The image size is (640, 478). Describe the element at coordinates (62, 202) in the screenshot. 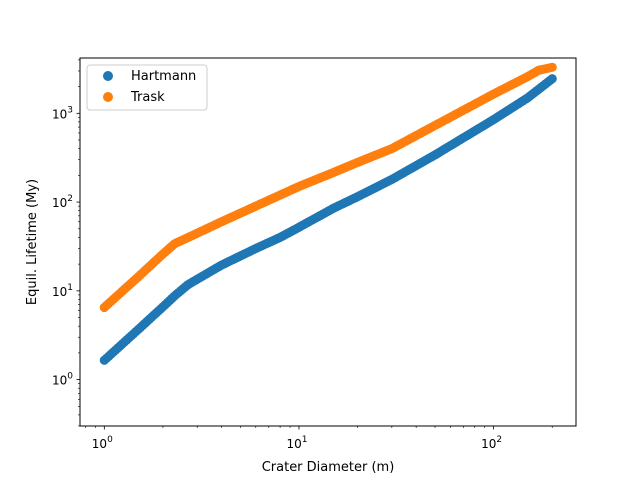

I see `y-tick-label: 10²` at that location.